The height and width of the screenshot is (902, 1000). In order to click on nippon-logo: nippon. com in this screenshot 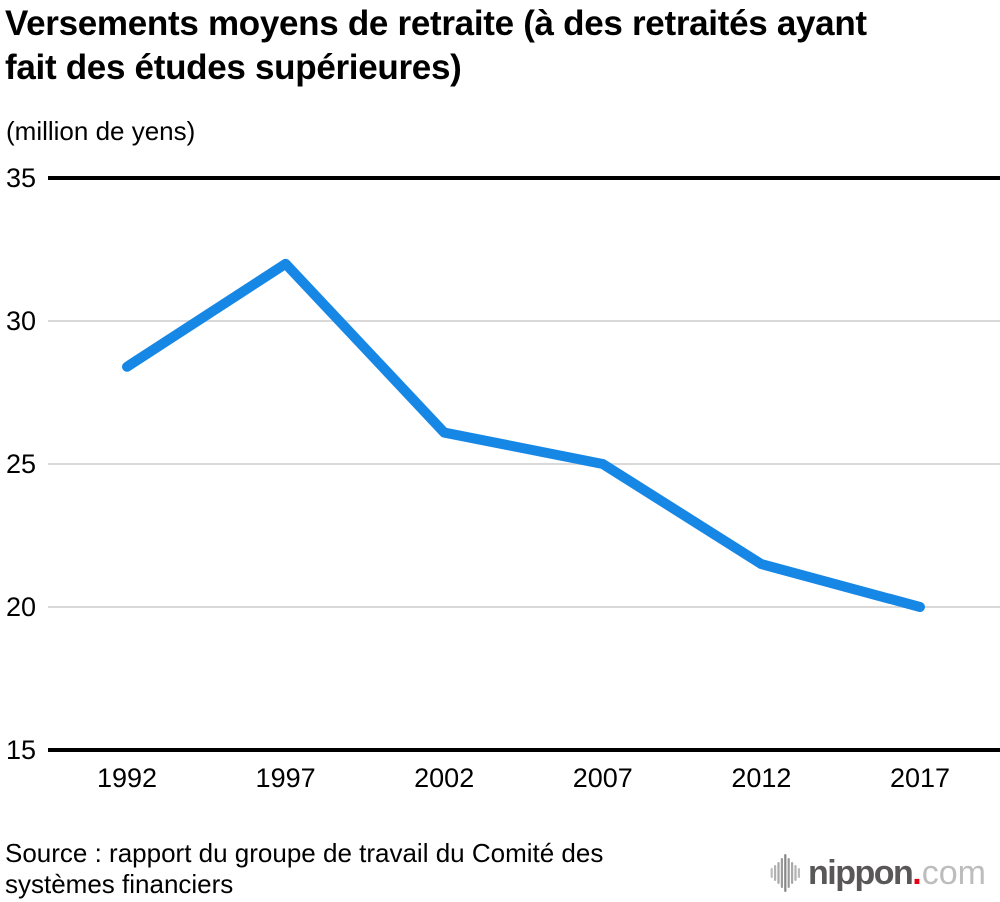, I will do `click(878, 873)`.